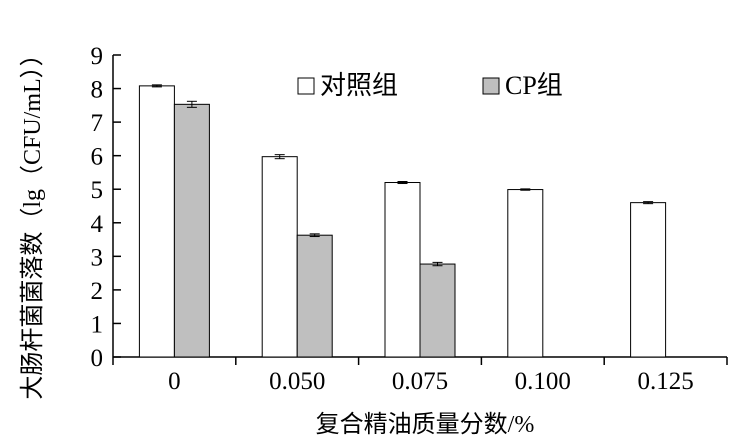  What do you see at coordinates (97, 56) in the screenshot?
I see `y-tick-label: 9` at bounding box center [97, 56].